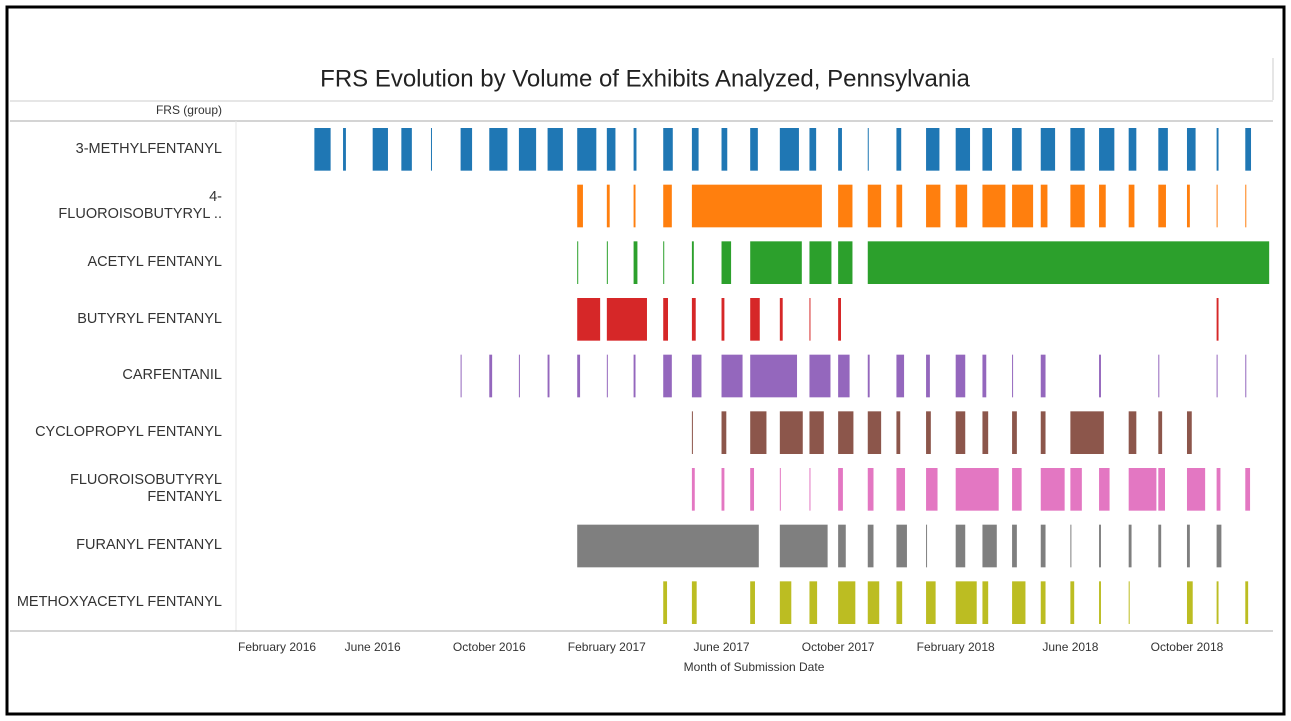  Describe the element at coordinates (140, 205) in the screenshot. I see `row-label: 4- FLUOROISOBUTYRYL ..` at that location.